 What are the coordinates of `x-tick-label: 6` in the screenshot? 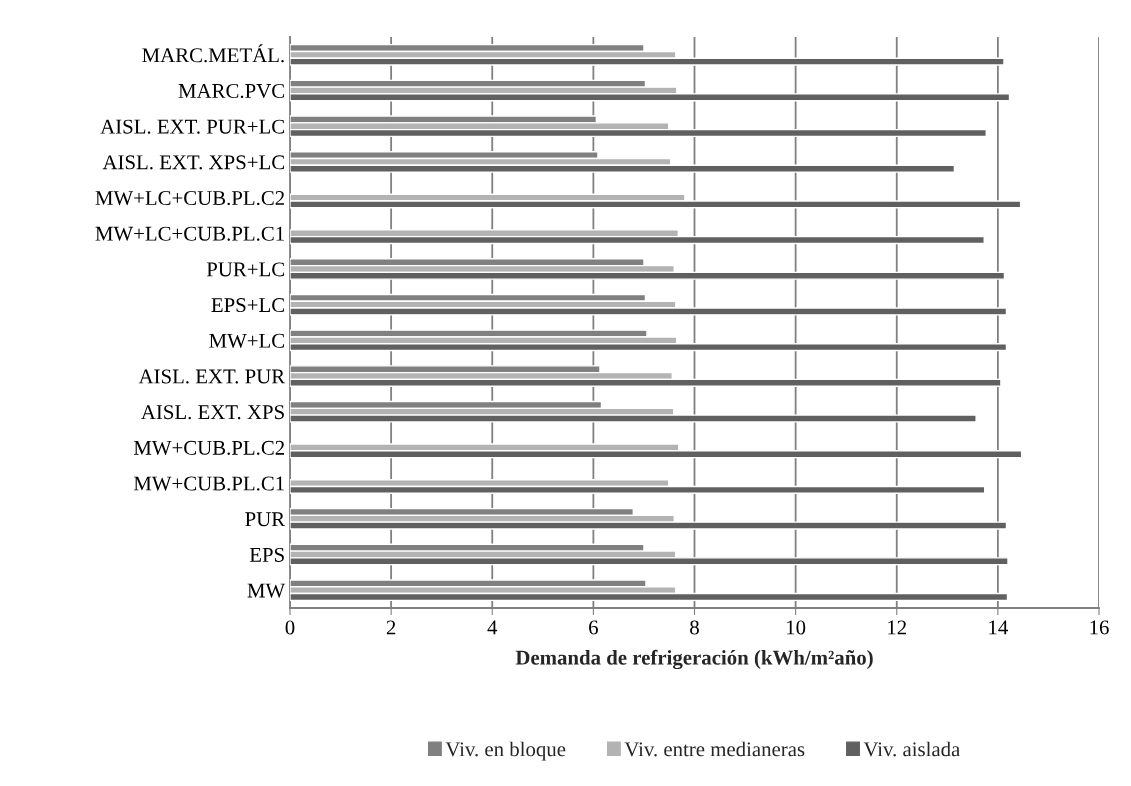 It's located at (593, 627).